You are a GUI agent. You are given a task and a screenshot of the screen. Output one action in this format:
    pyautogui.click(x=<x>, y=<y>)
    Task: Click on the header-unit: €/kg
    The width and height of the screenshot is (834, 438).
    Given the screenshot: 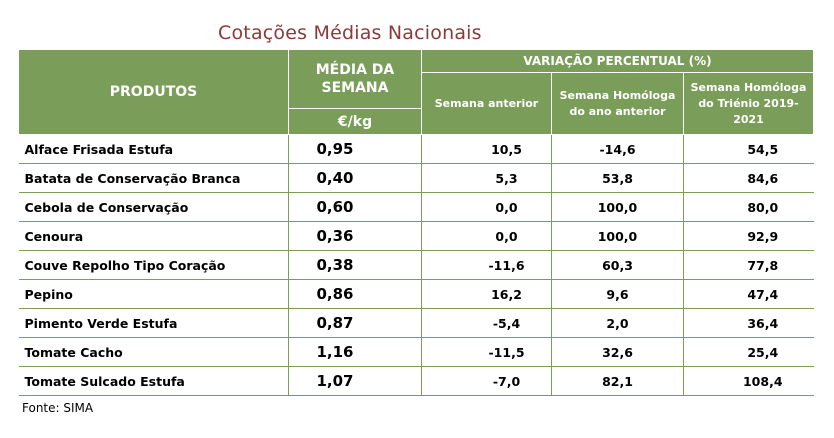 What is the action you would take?
    pyautogui.click(x=355, y=121)
    